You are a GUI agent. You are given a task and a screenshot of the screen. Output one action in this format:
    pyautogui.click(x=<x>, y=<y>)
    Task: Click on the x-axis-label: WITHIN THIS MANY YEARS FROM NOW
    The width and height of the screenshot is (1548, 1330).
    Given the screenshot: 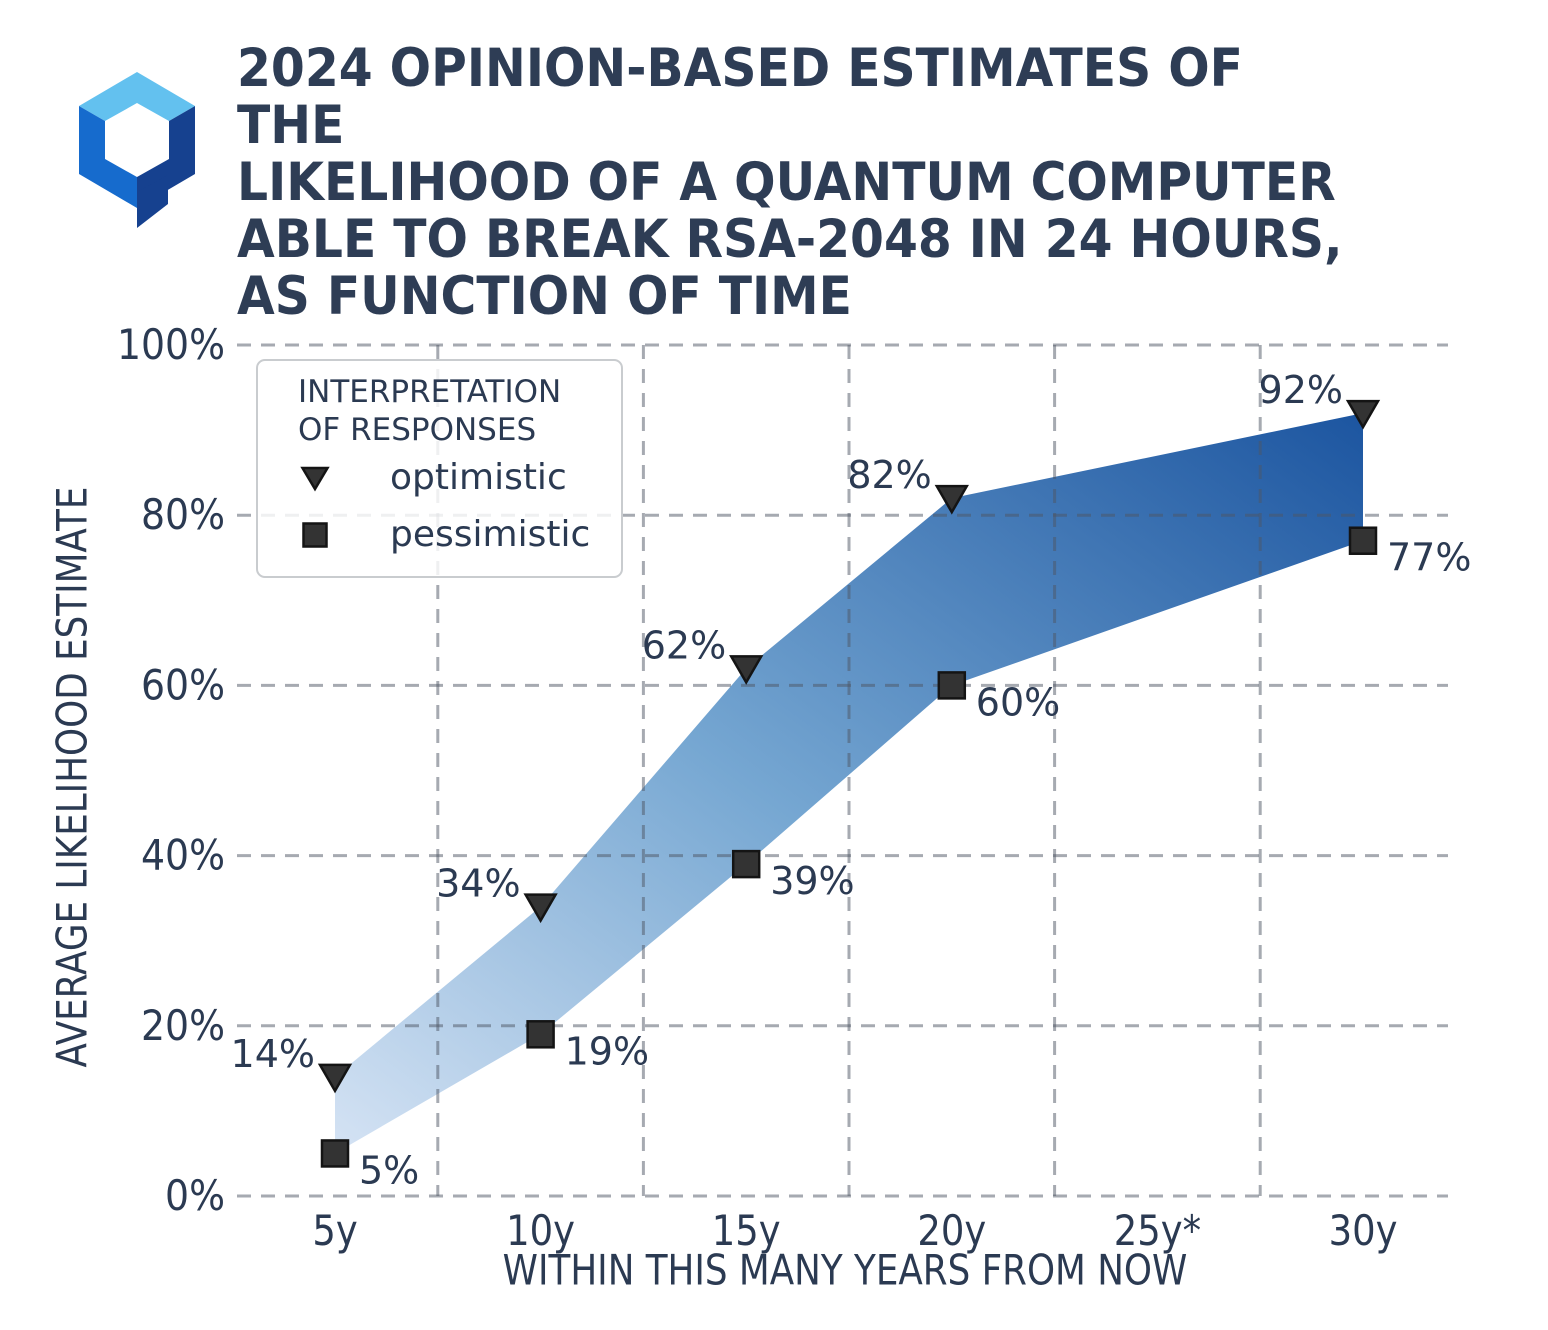 What is the action you would take?
    pyautogui.click(x=845, y=1270)
    